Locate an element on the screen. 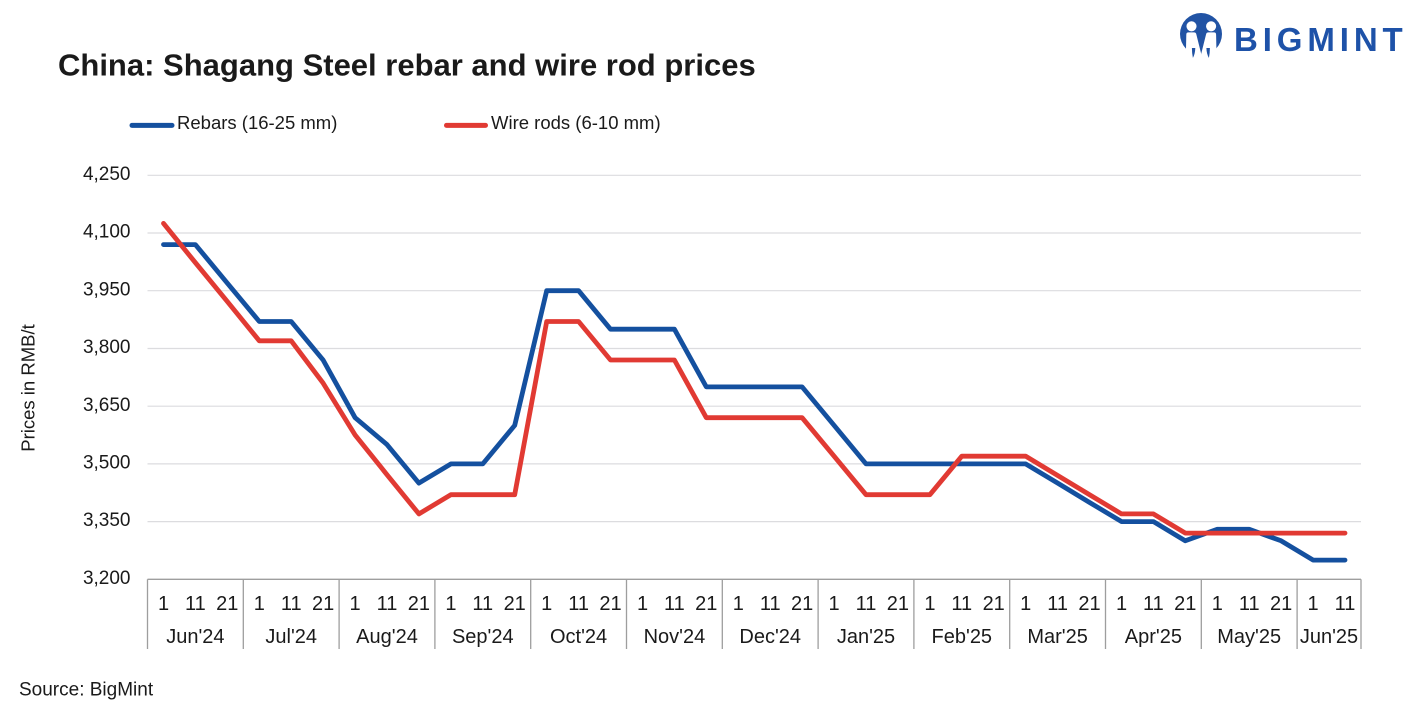 The image size is (1419, 710). svg-text: May'25 is located at coordinates (1249, 637).